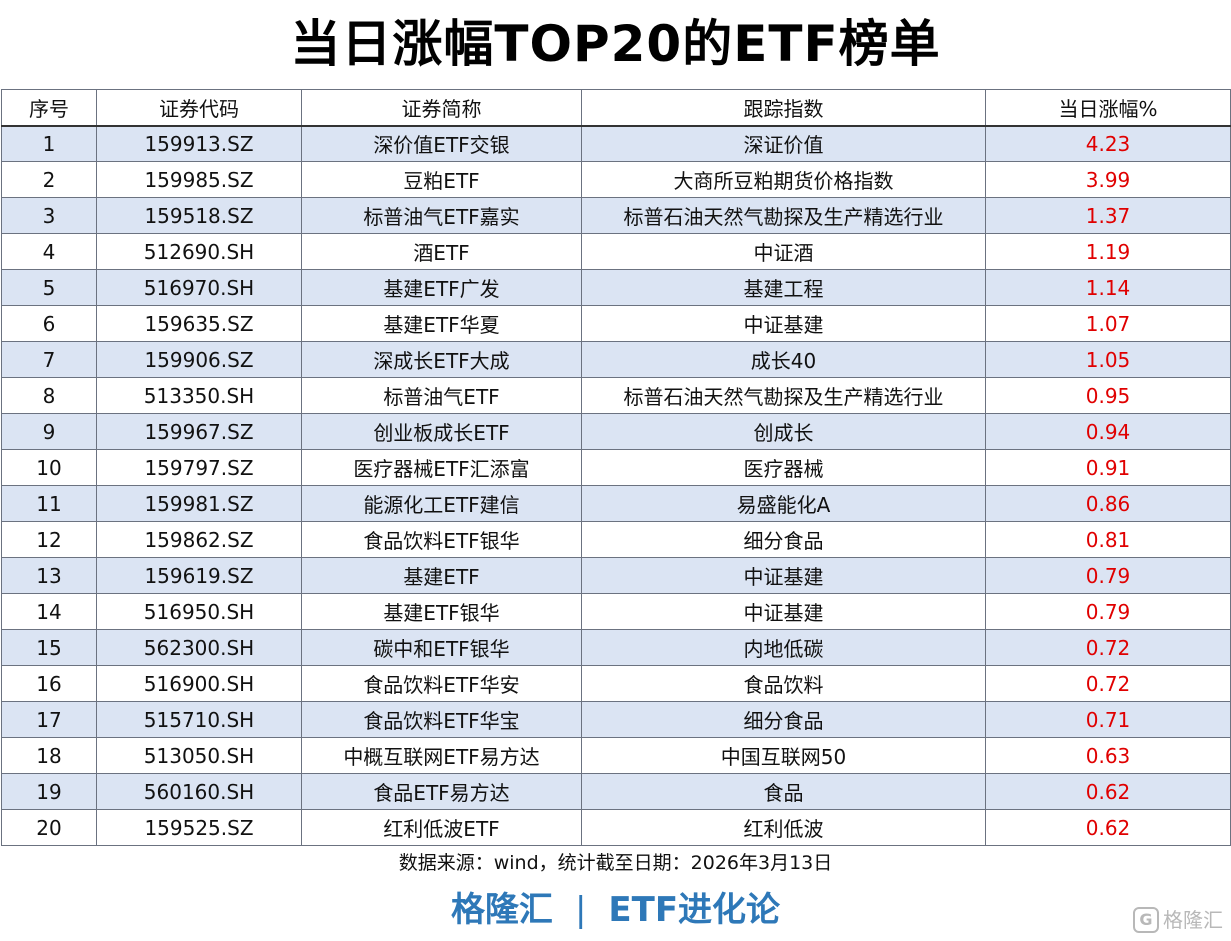 The height and width of the screenshot is (941, 1231). I want to click on data-source-note: 数据来源：wind，统计截至日期：2026年3月13日, so click(615, 863).